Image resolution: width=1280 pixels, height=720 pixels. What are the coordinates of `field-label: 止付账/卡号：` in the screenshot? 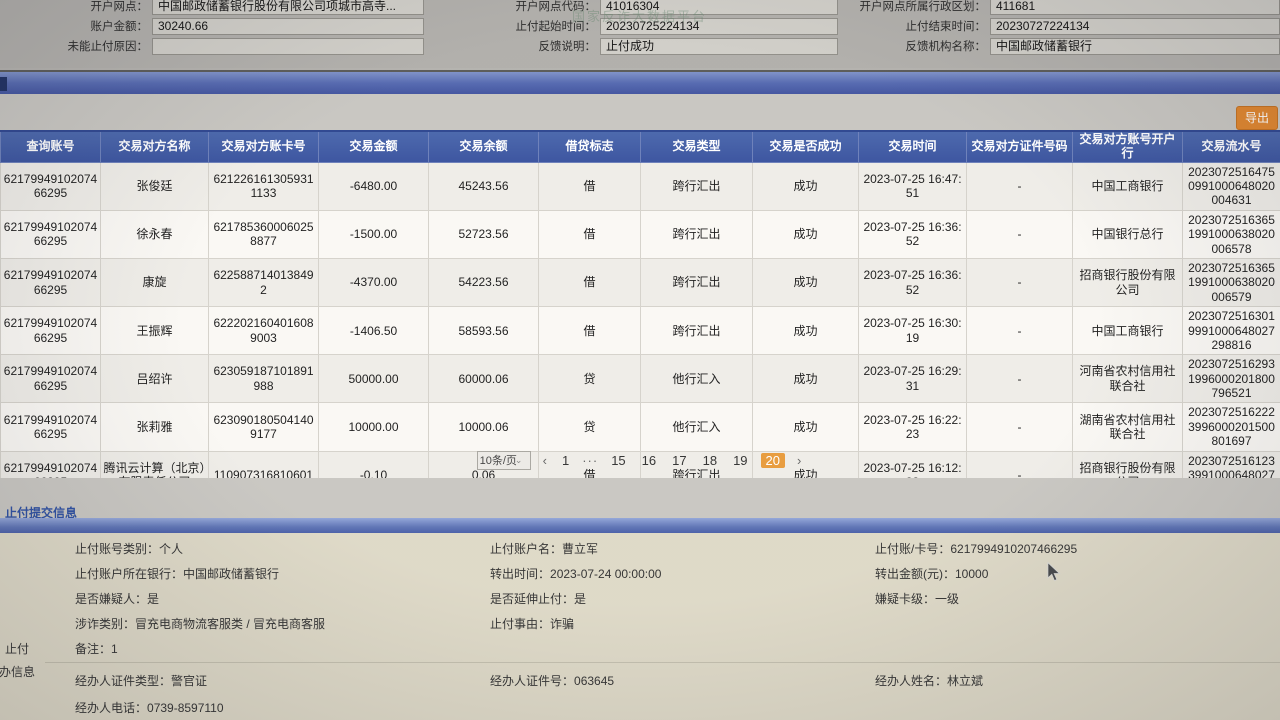 It's located at (913, 549).